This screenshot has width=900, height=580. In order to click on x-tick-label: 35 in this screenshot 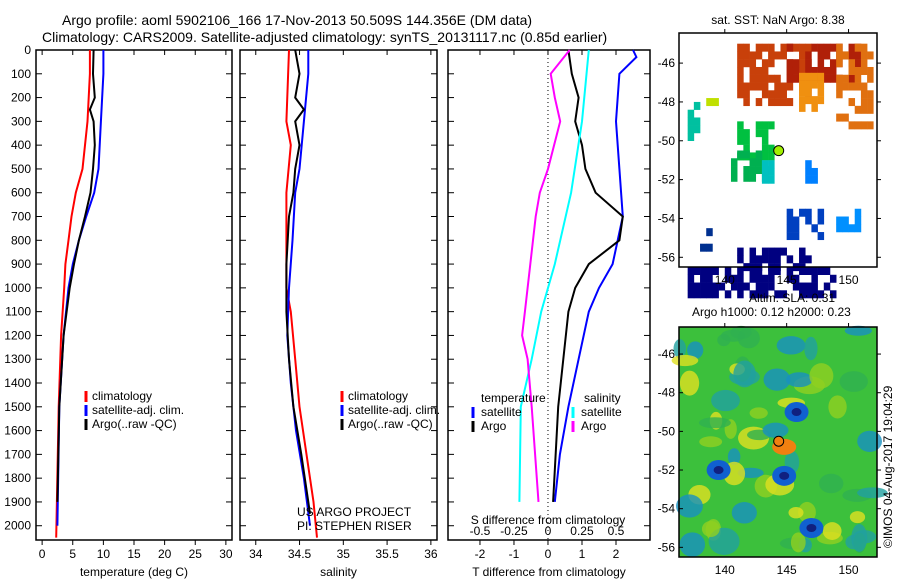, I will do `click(344, 554)`.